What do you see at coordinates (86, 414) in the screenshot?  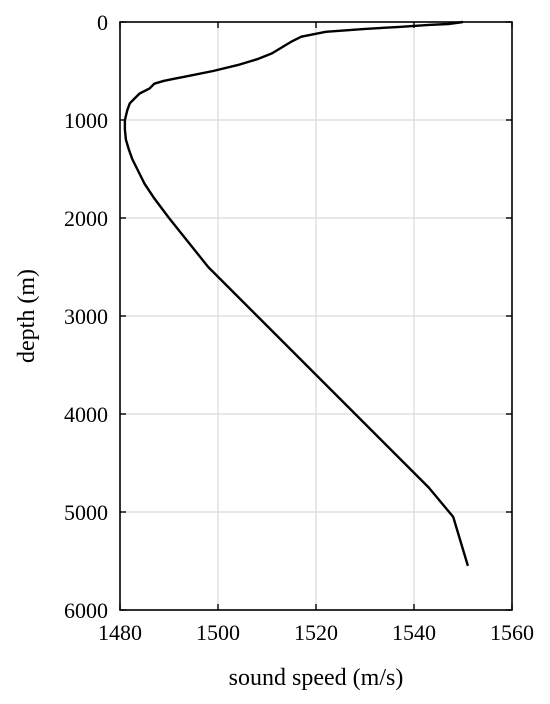 I see `y-tick-label: 4000` at bounding box center [86, 414].